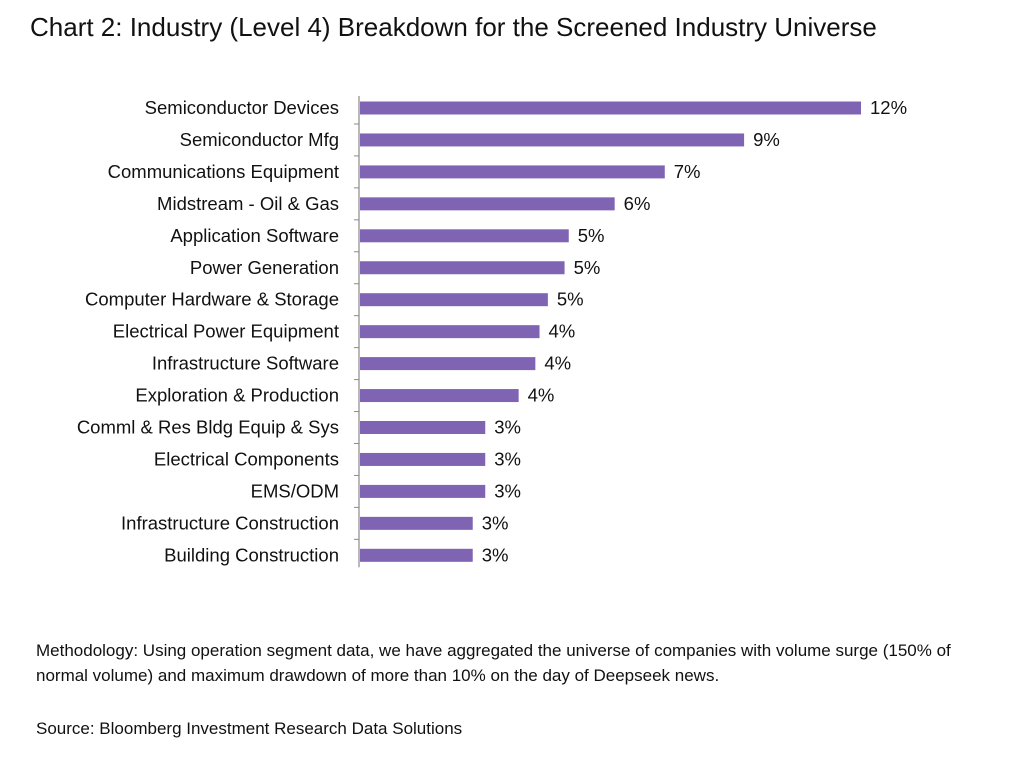  What do you see at coordinates (264, 267) in the screenshot?
I see `category-label: Power Generation` at bounding box center [264, 267].